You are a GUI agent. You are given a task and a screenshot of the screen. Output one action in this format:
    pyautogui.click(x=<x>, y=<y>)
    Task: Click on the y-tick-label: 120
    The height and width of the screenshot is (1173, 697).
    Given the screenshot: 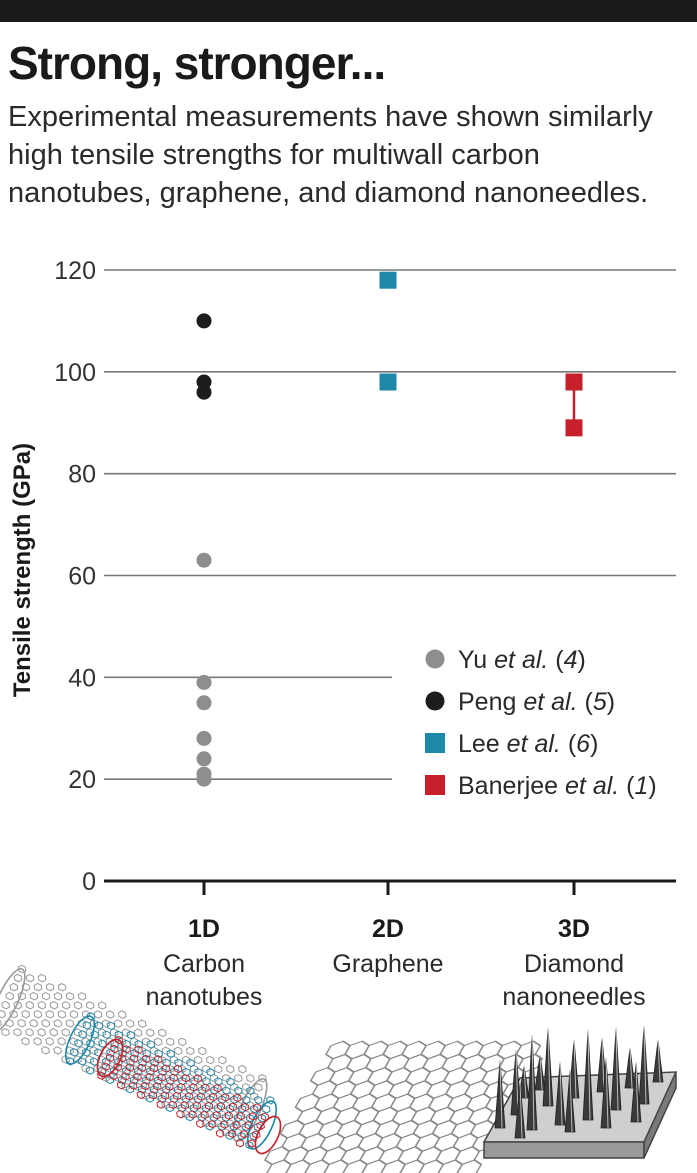 What is the action you would take?
    pyautogui.click(x=75, y=271)
    